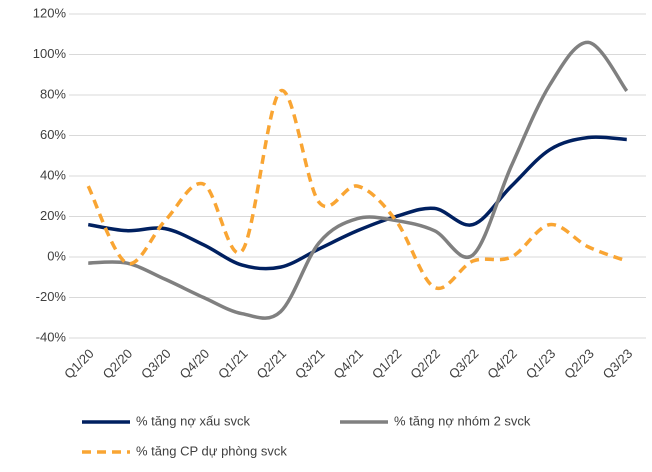 This screenshot has height=472, width=652. What do you see at coordinates (51, 296) in the screenshot?
I see `y-tick-label: -20%` at bounding box center [51, 296].